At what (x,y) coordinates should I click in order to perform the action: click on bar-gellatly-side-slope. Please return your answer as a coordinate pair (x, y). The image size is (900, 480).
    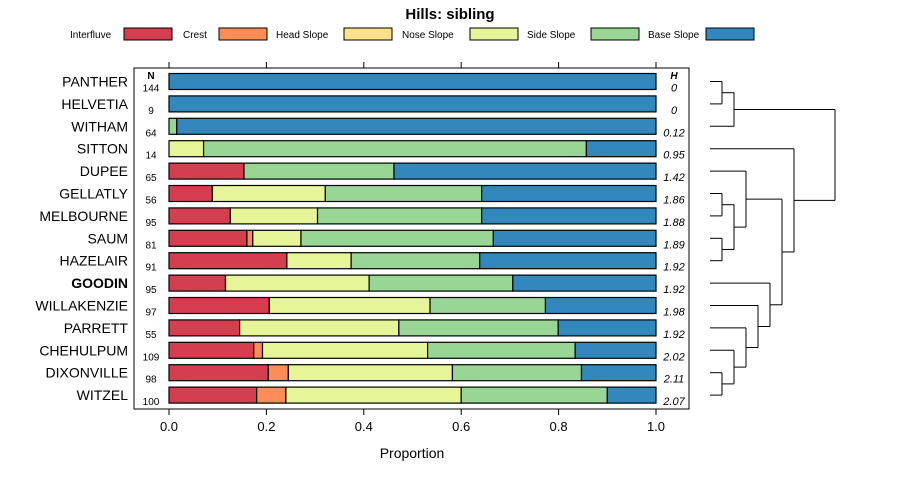
    Looking at the image, I should click on (403, 193).